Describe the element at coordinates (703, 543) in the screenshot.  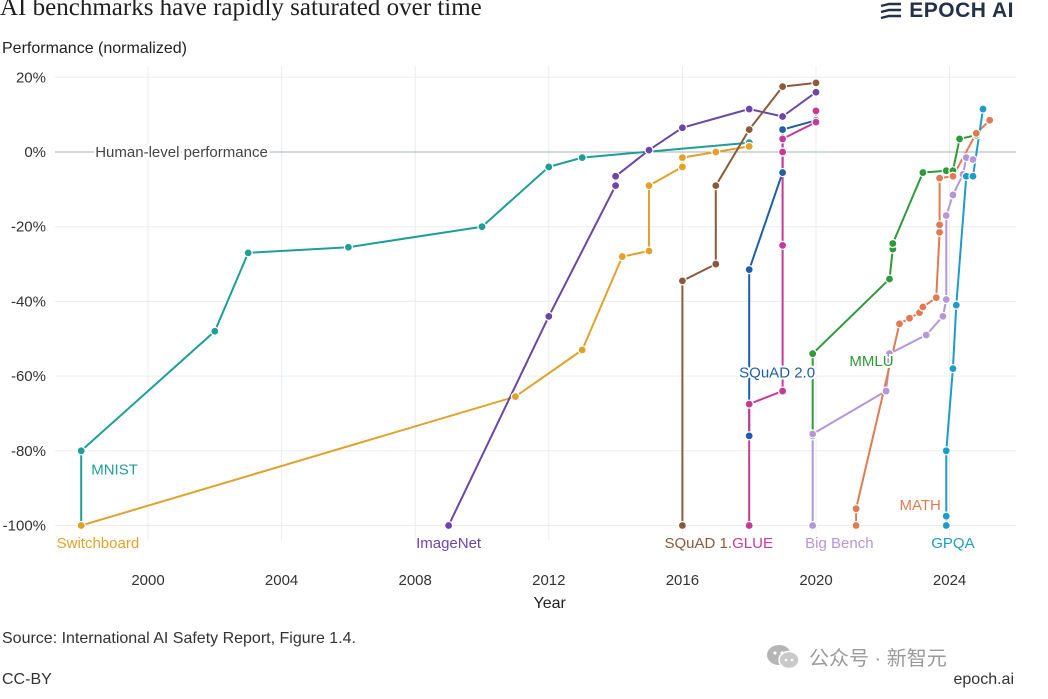
I see `series-label-squad-1-1: SQuAD 1.1` at that location.